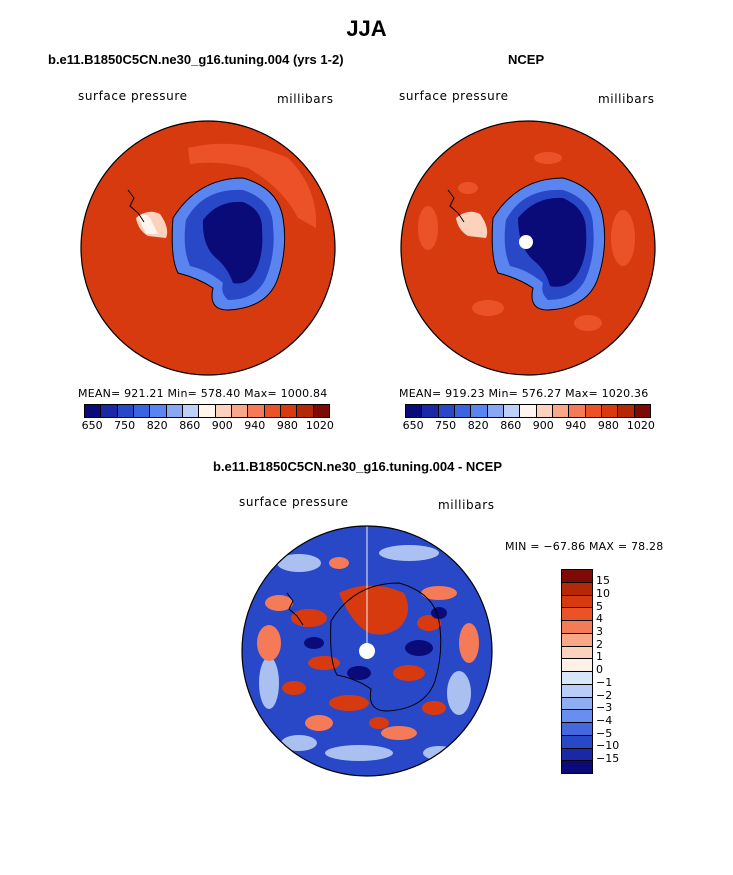 Image resolution: width=733 pixels, height=875 pixels. What do you see at coordinates (466, 505) in the screenshot?
I see `panel-3-units-label: millibars` at bounding box center [466, 505].